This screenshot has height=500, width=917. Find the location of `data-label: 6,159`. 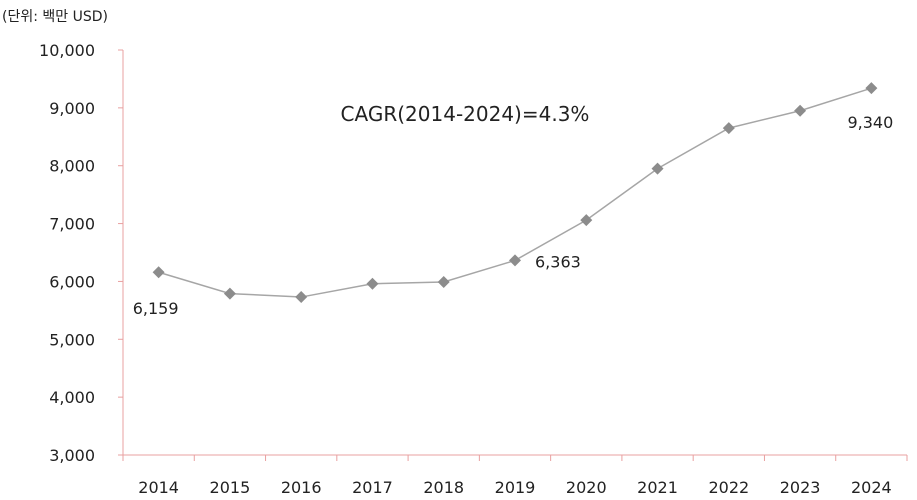

data-label: 6,159 is located at coordinates (156, 308).